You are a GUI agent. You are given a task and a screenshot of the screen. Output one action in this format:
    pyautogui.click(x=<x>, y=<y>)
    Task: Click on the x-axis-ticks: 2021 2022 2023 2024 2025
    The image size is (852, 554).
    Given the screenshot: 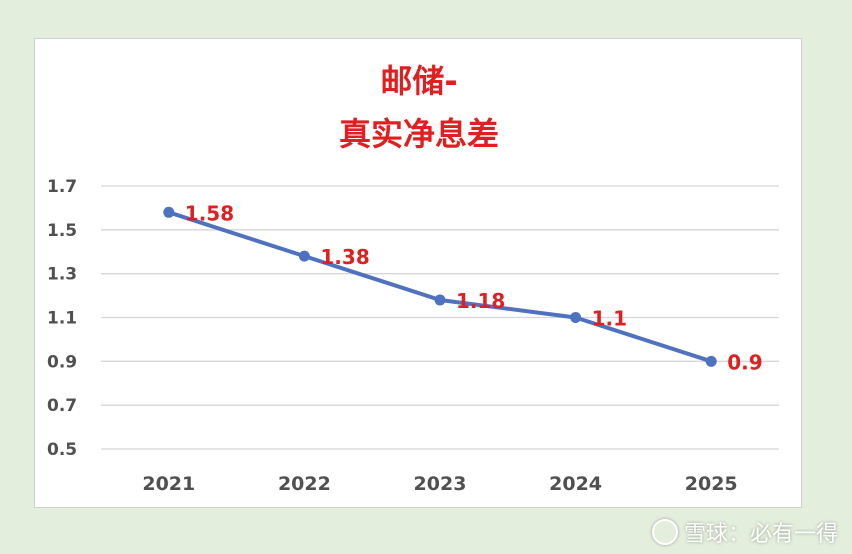 What is the action you would take?
    pyautogui.click(x=439, y=484)
    